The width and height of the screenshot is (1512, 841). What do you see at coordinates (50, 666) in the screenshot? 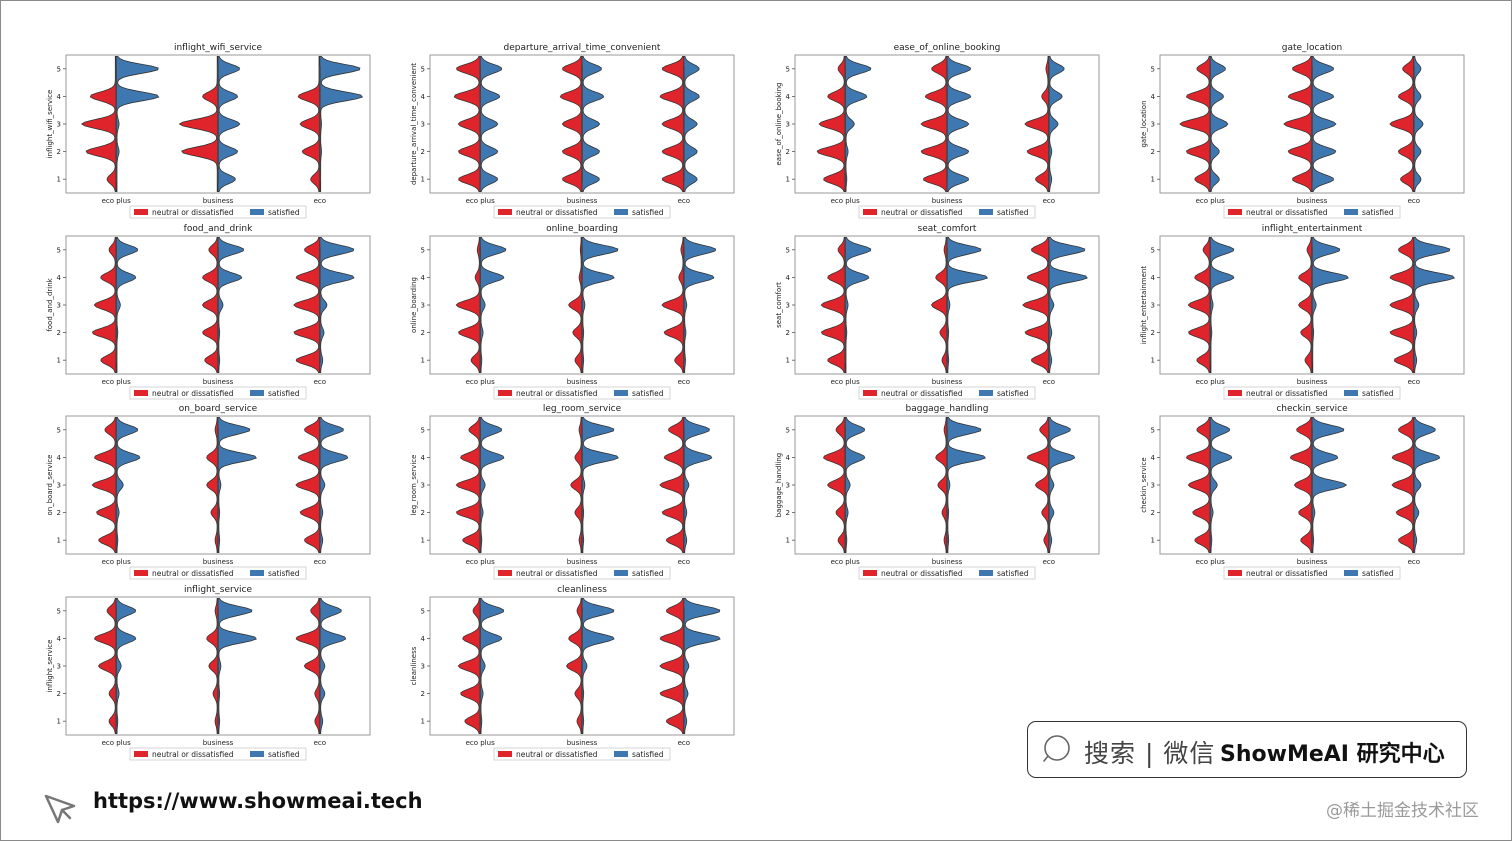
I see `y-axis-label: inflight_service` at bounding box center [50, 666].